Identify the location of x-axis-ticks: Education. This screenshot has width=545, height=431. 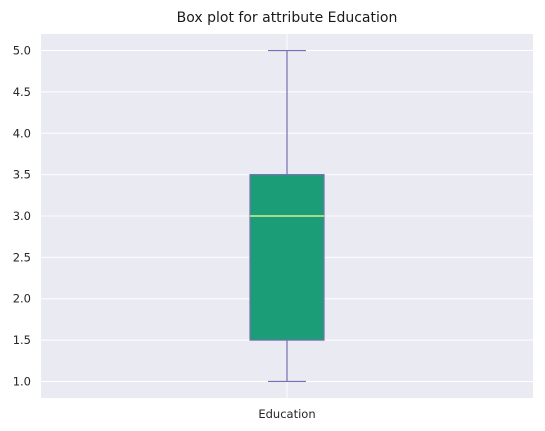
(286, 414).